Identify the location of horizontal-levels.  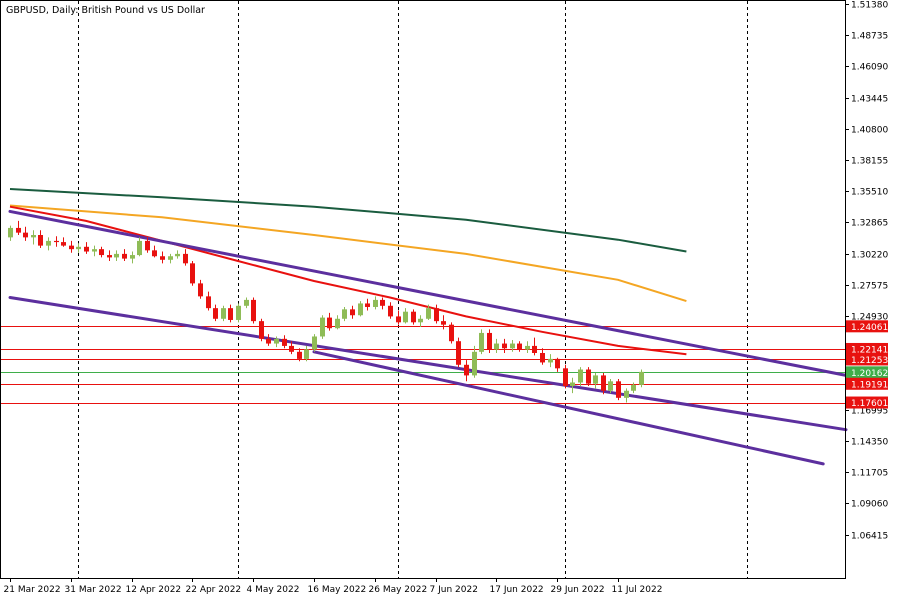
(422, 365).